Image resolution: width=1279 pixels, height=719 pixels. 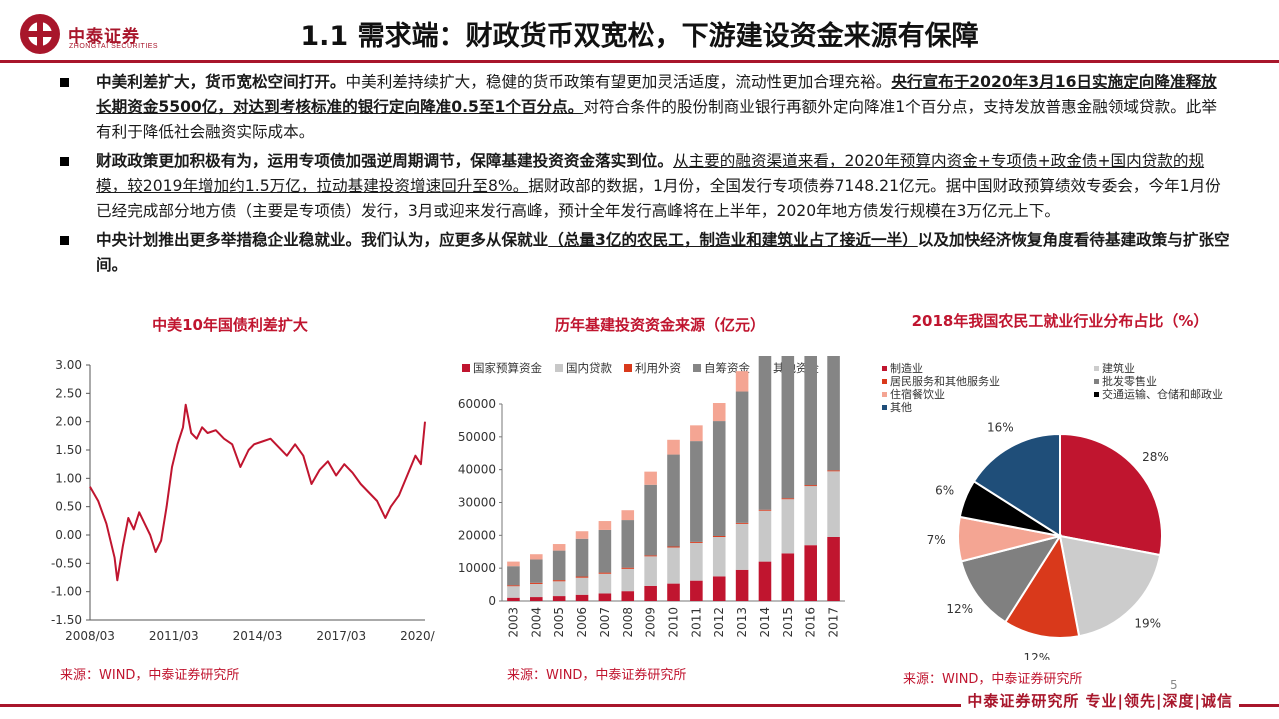 I want to click on legend-label: 国内贷款, so click(x=589, y=368).